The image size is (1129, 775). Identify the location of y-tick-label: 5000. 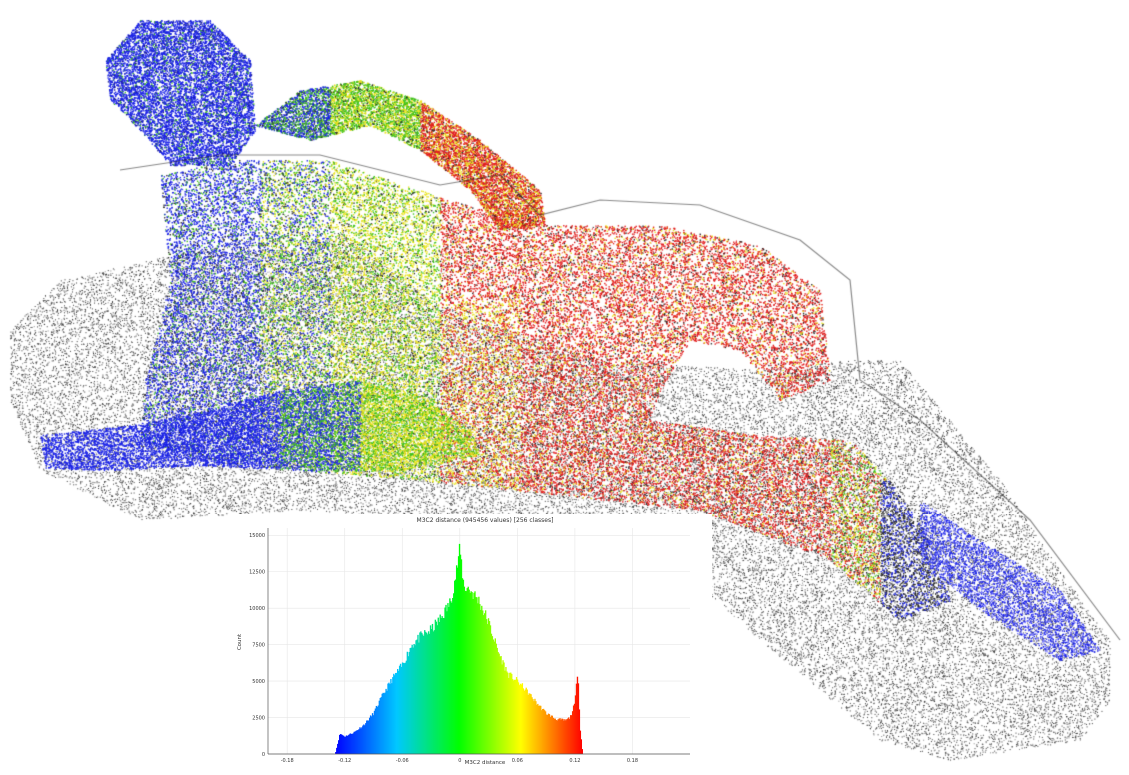
(258, 682).